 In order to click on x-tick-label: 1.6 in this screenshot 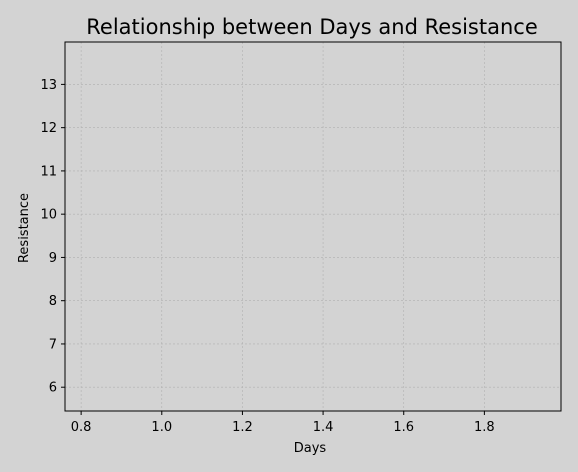, I will do `click(403, 427)`.